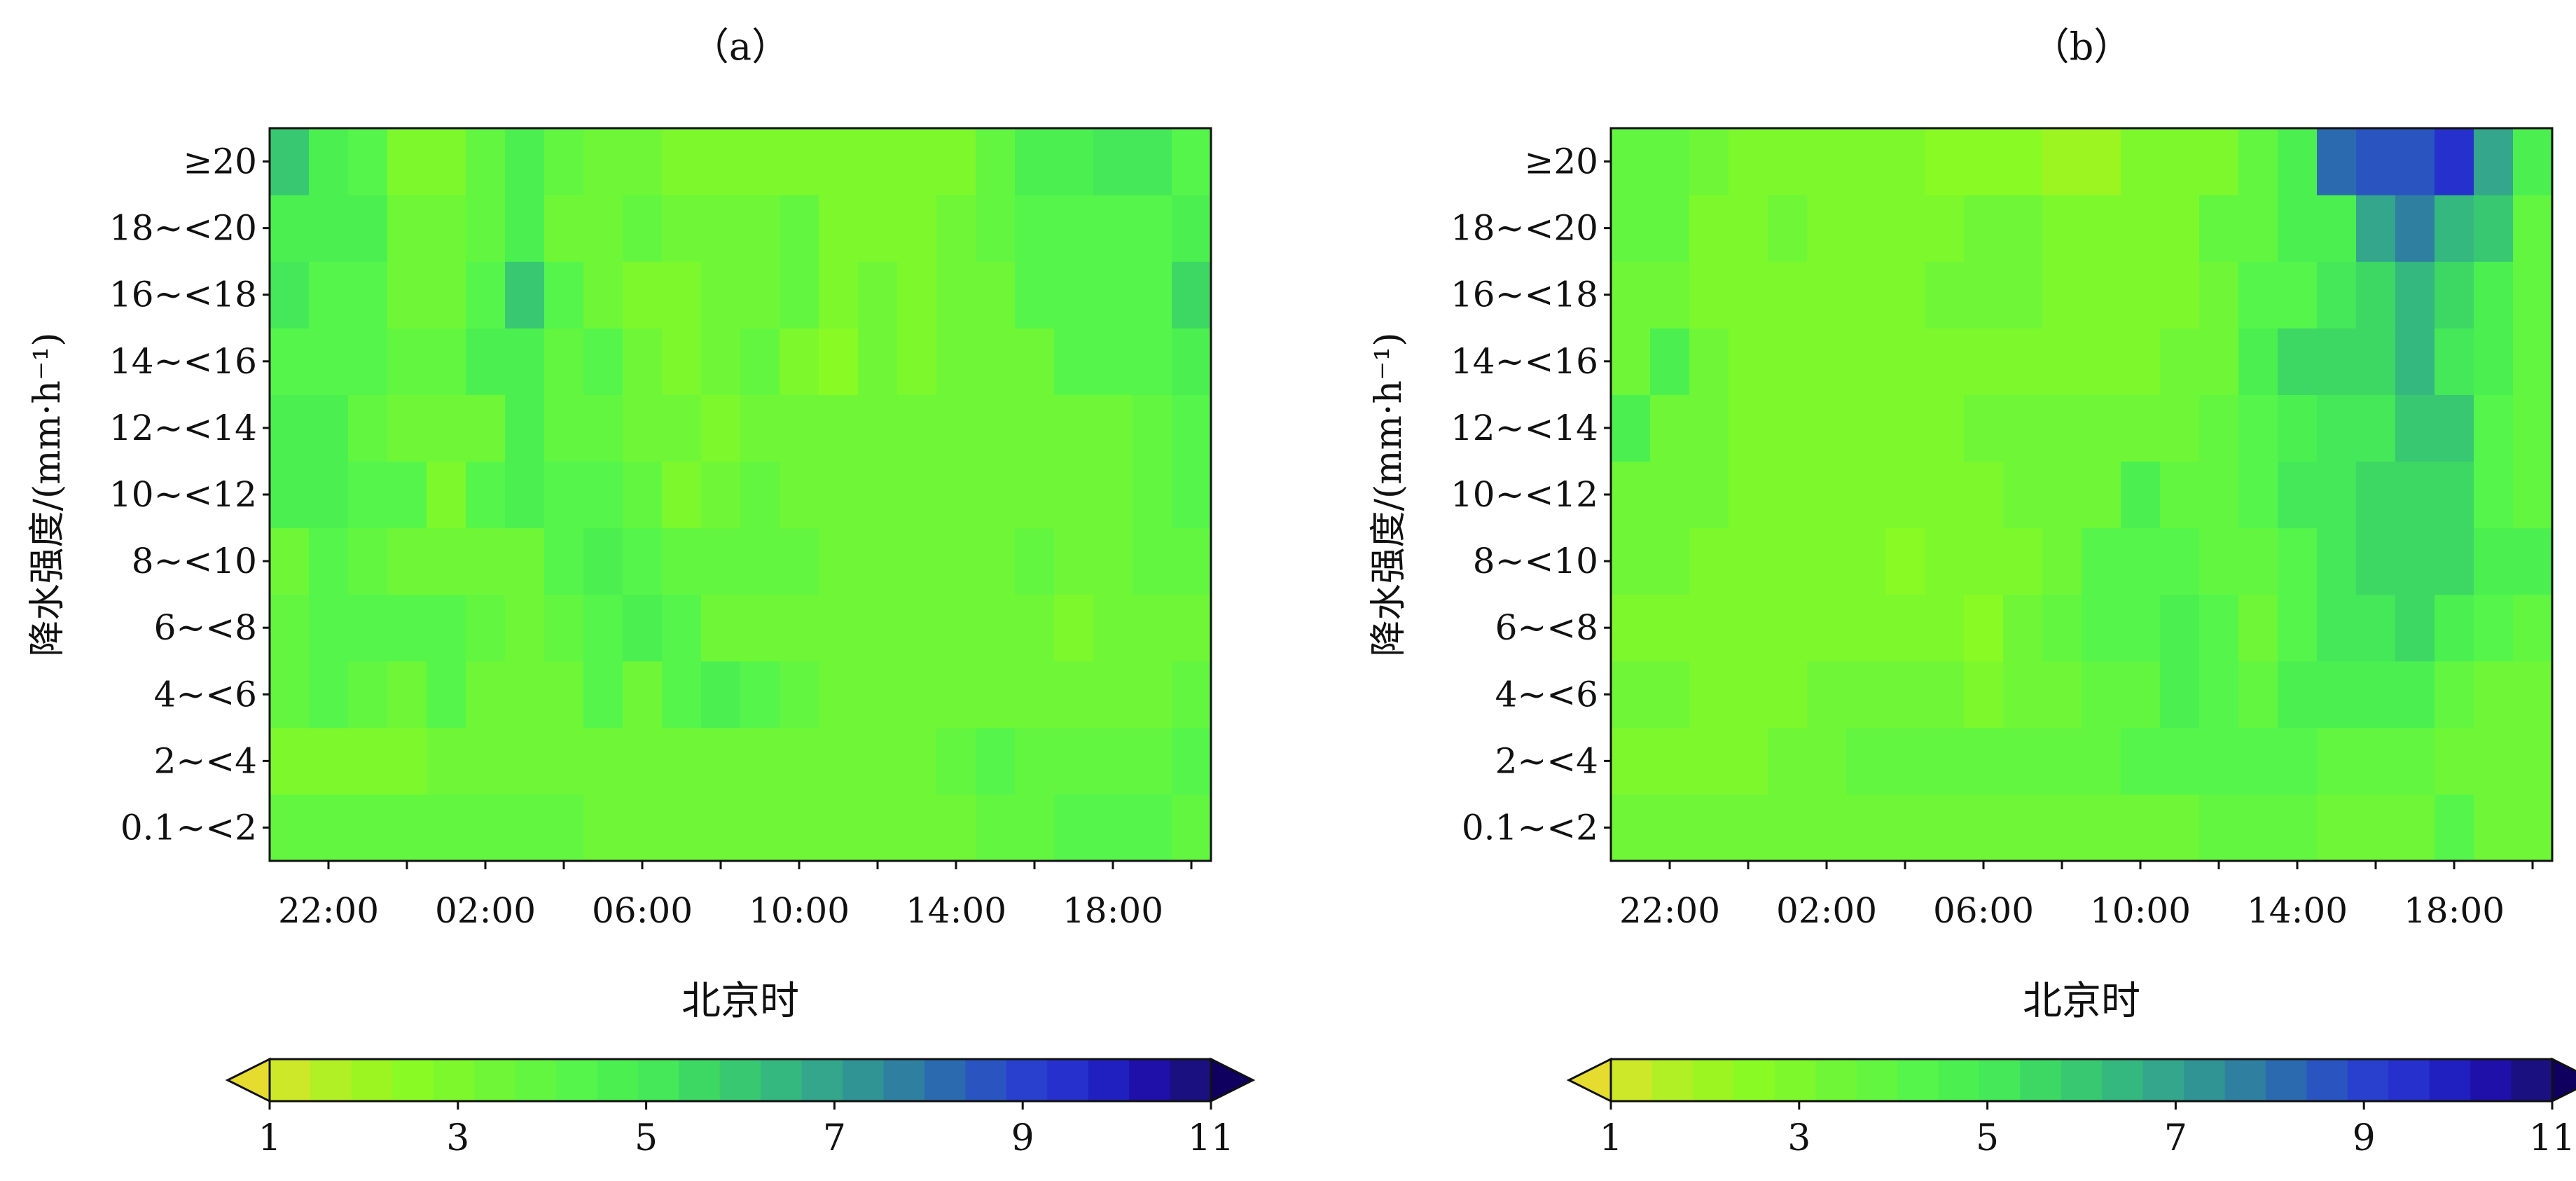 Image resolution: width=2576 pixels, height=1181 pixels. Describe the element at coordinates (1389, 494) in the screenshot. I see `y-axis-label: 降水强度/(mm·h⁻¹)` at that location.